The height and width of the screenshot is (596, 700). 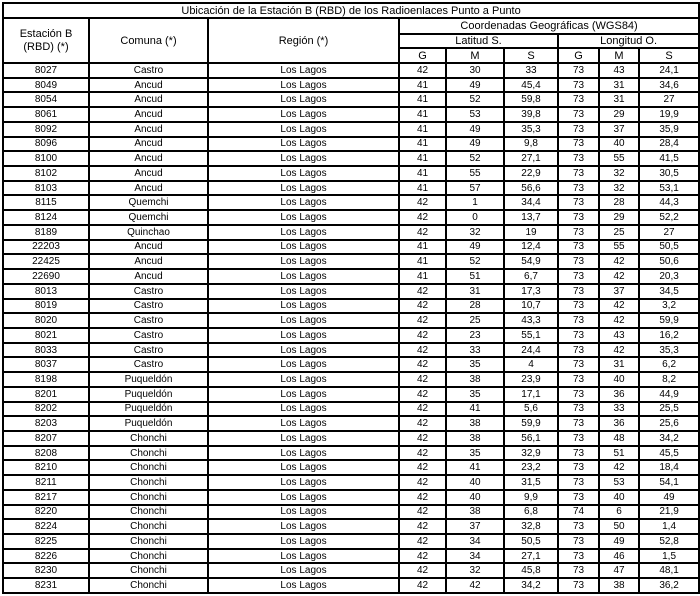 What do you see at coordinates (668, 173) in the screenshot?
I see `cell-lon-s: 30,5` at bounding box center [668, 173].